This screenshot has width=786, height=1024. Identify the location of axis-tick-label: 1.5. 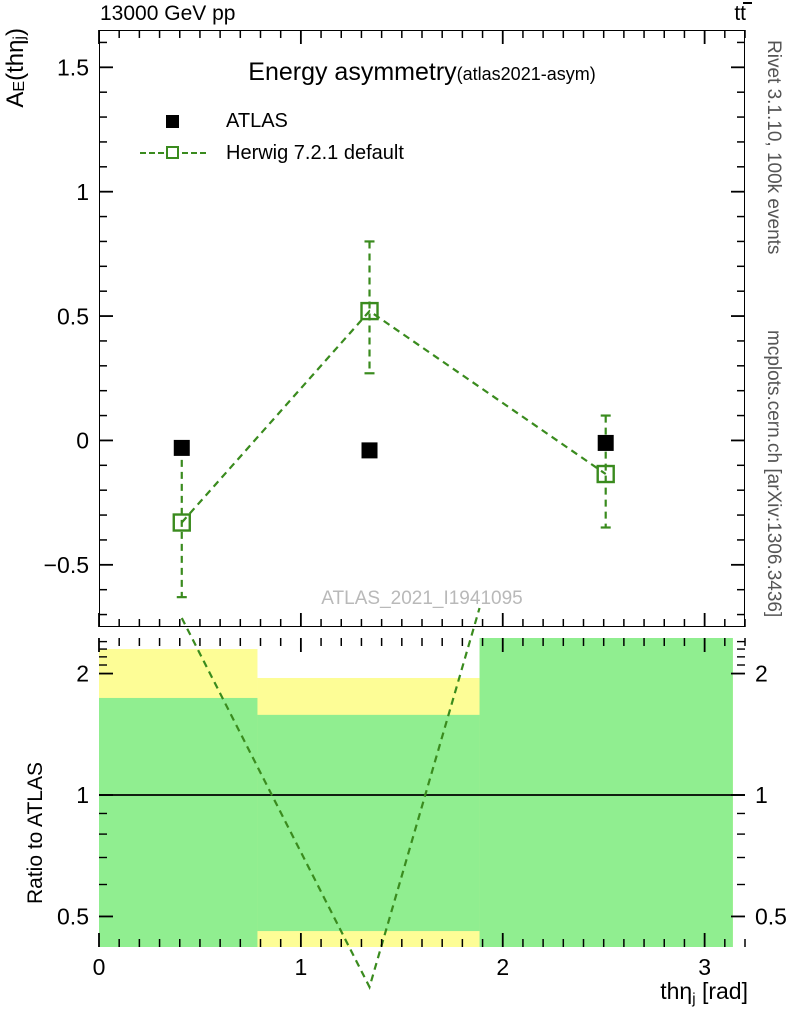
(73, 68).